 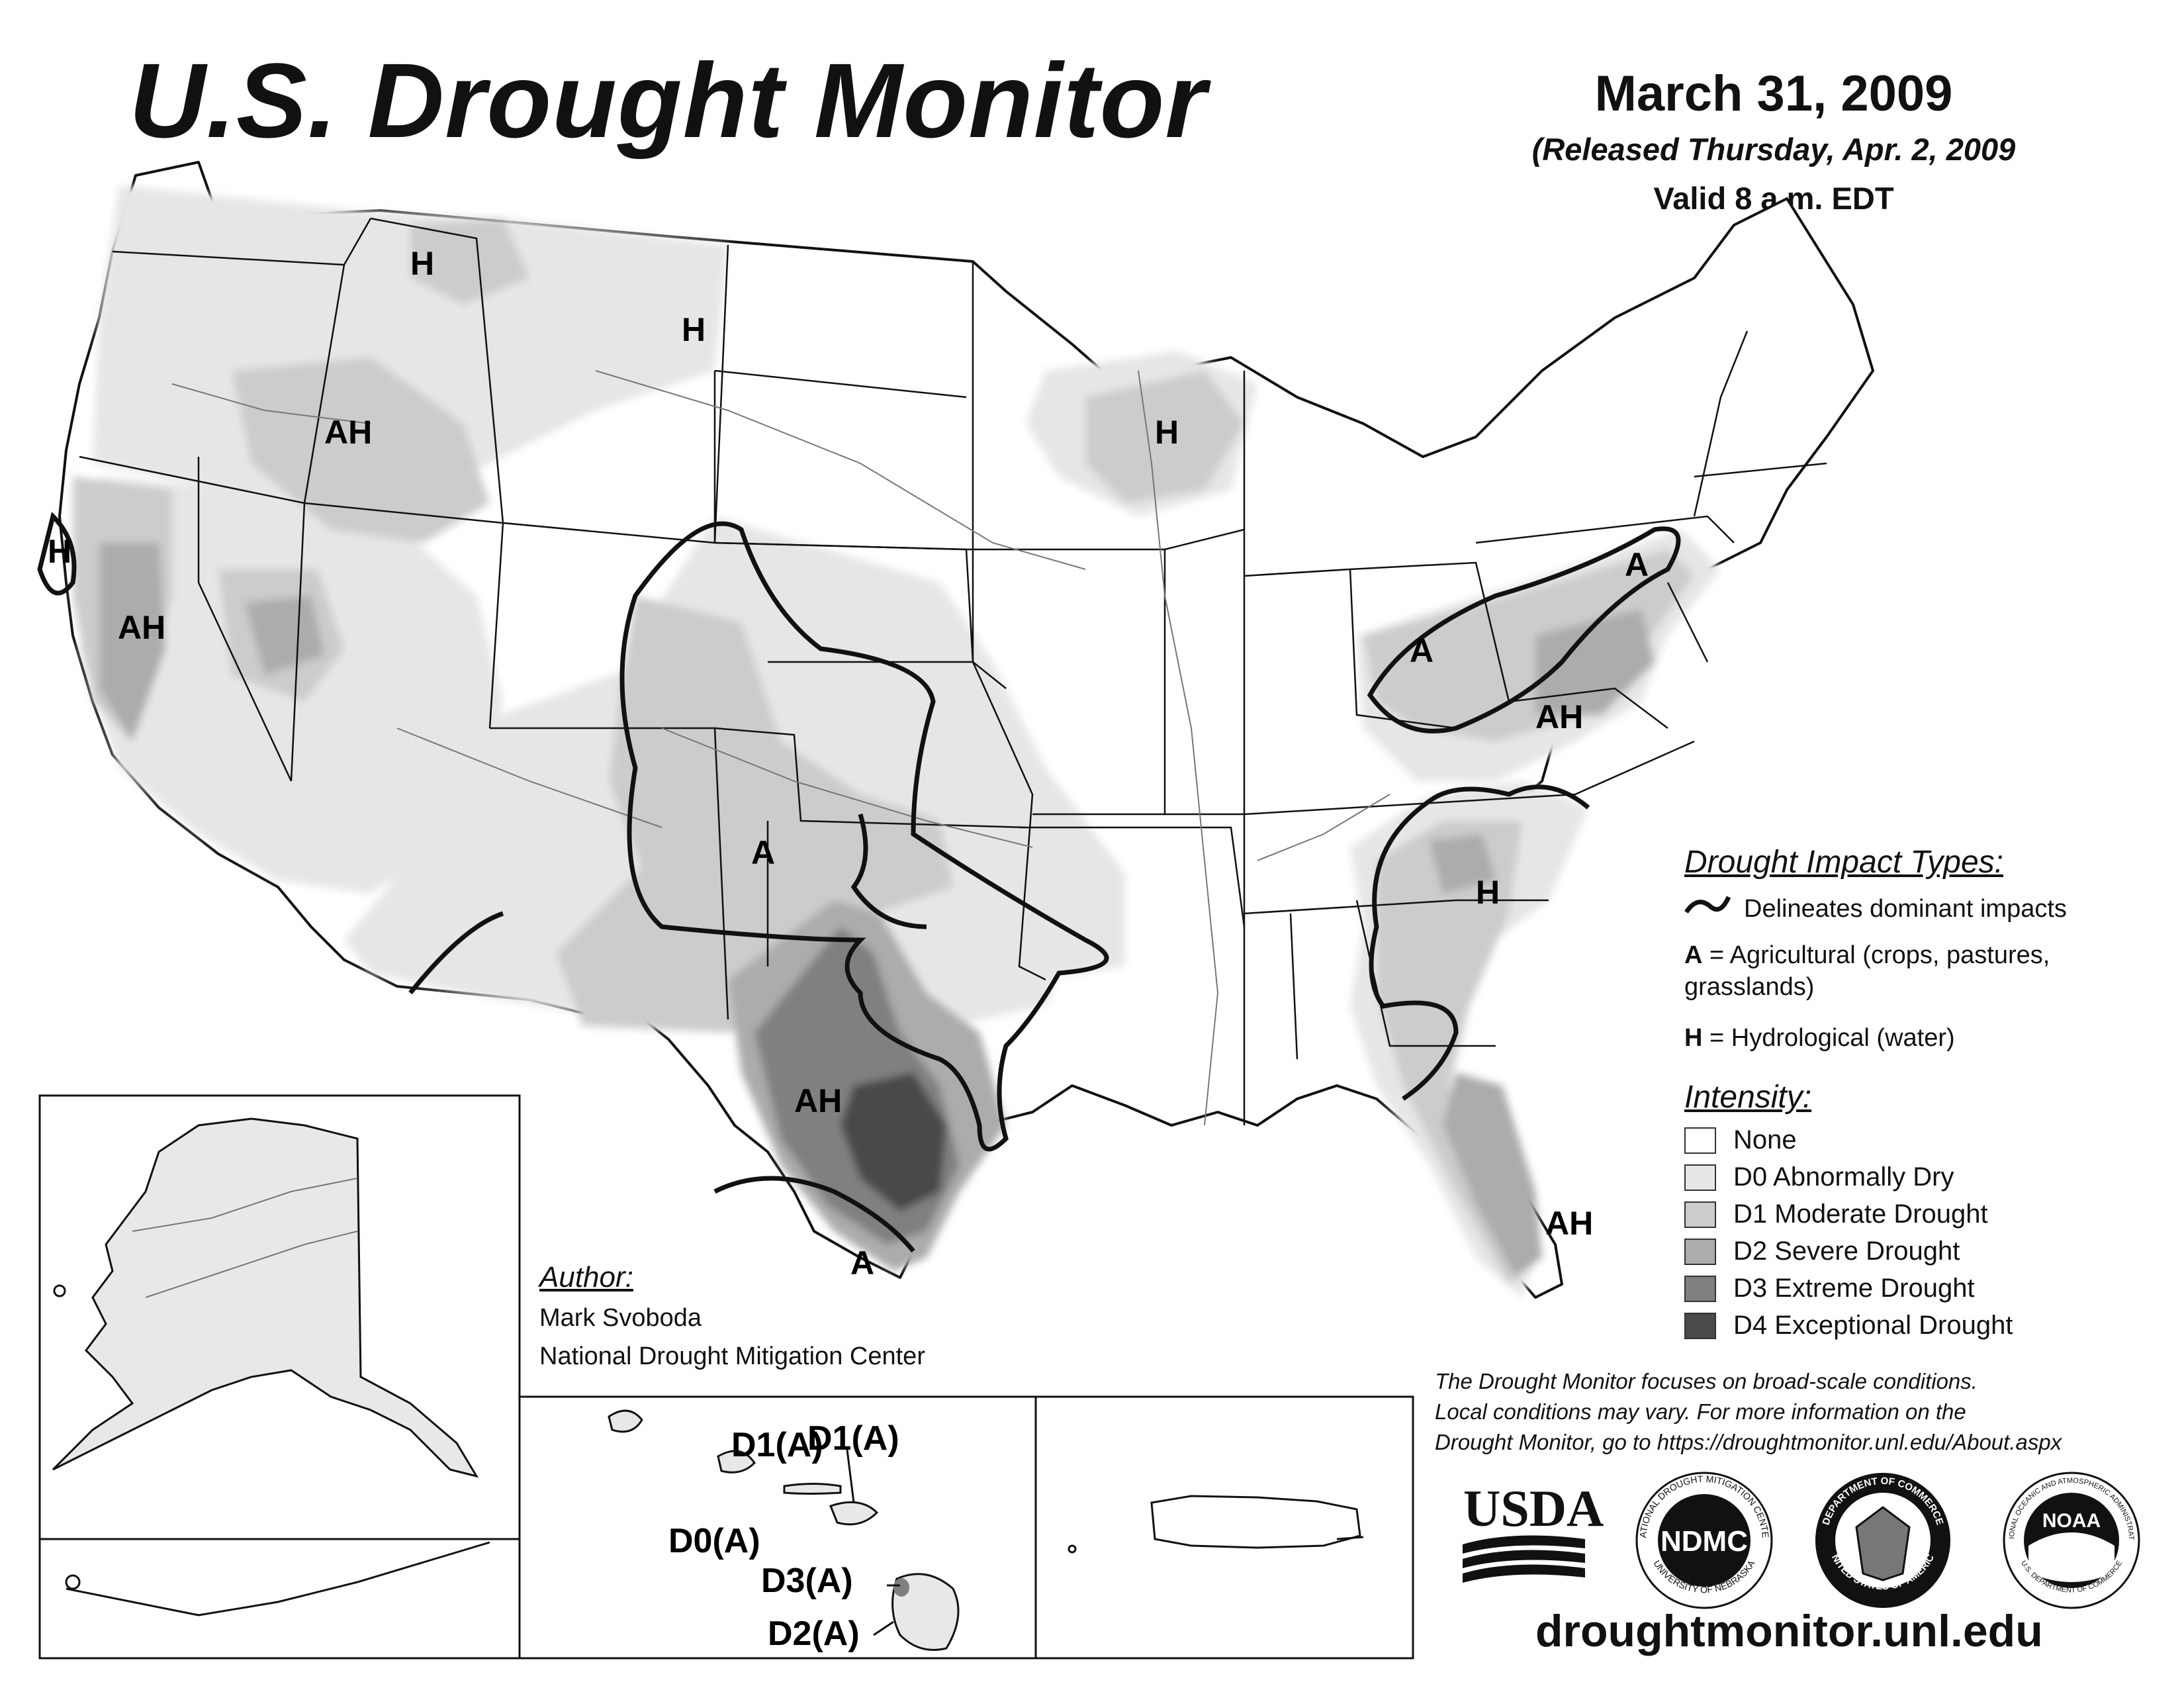 I want to click on impact-line-south-texas, so click(x=814, y=1214).